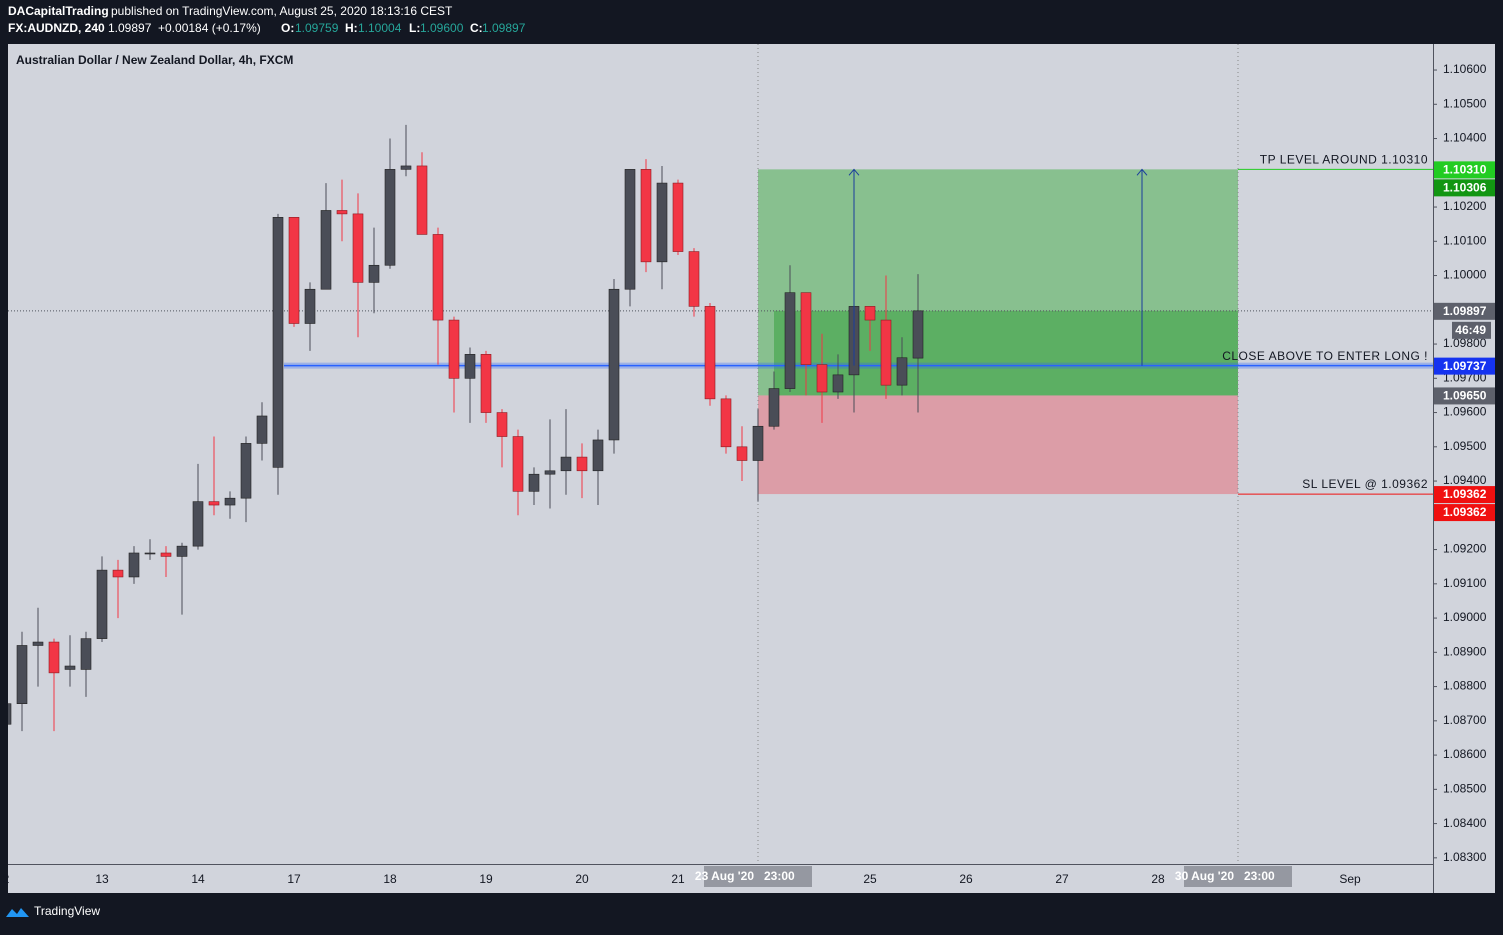 Image resolution: width=1503 pixels, height=935 pixels. What do you see at coordinates (58, 11) in the screenshot?
I see `author: DACapitalTrading` at bounding box center [58, 11].